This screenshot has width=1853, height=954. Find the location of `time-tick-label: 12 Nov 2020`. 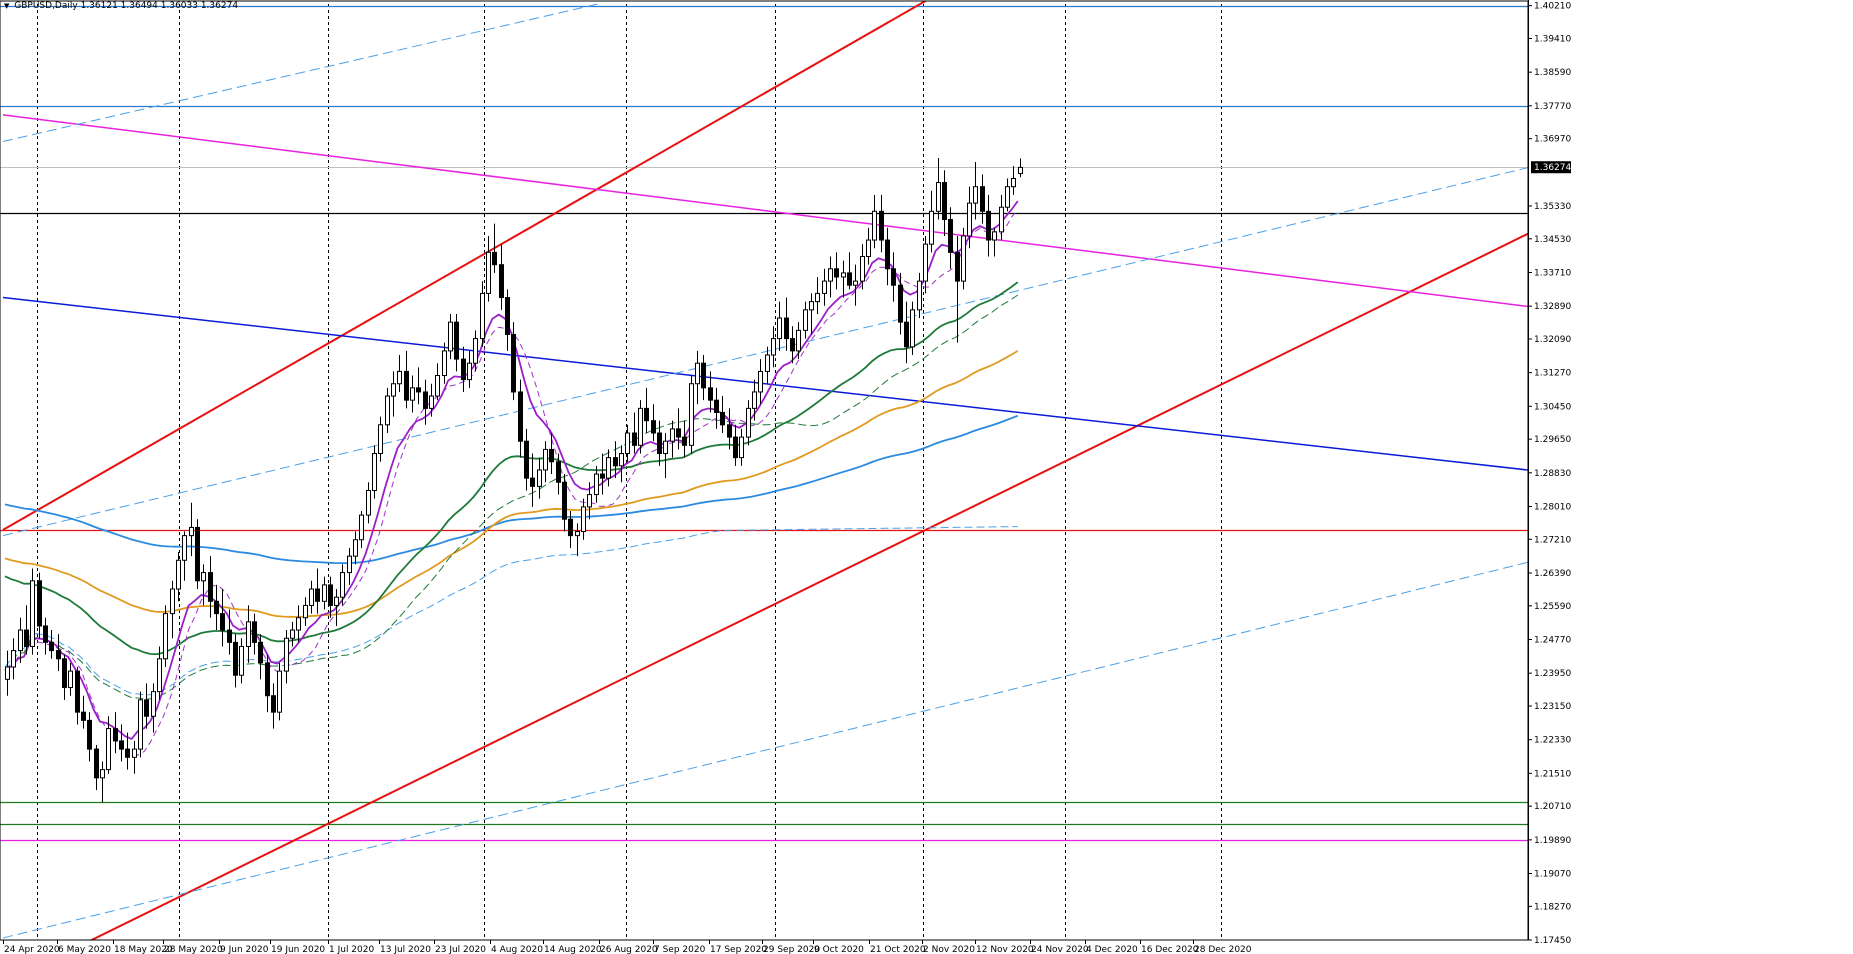

time-tick-label: 12 Nov 2020 is located at coordinates (1005, 949).